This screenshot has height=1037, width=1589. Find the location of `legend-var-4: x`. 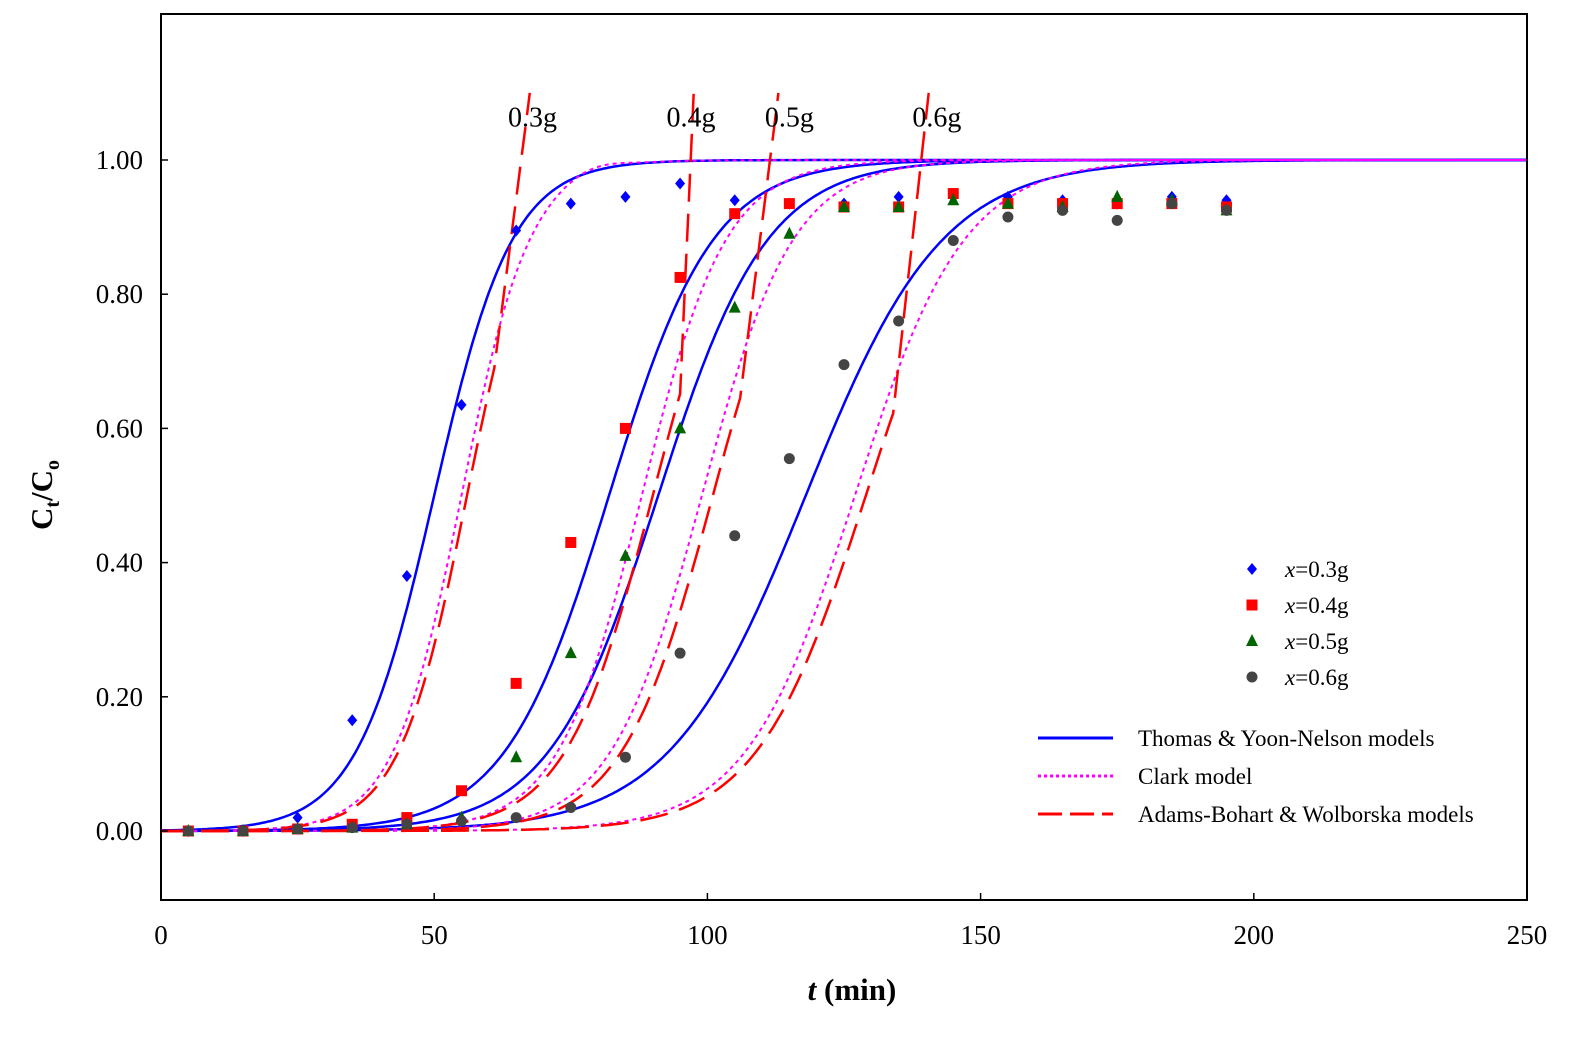

legend-var-4: x is located at coordinates (1290, 677).